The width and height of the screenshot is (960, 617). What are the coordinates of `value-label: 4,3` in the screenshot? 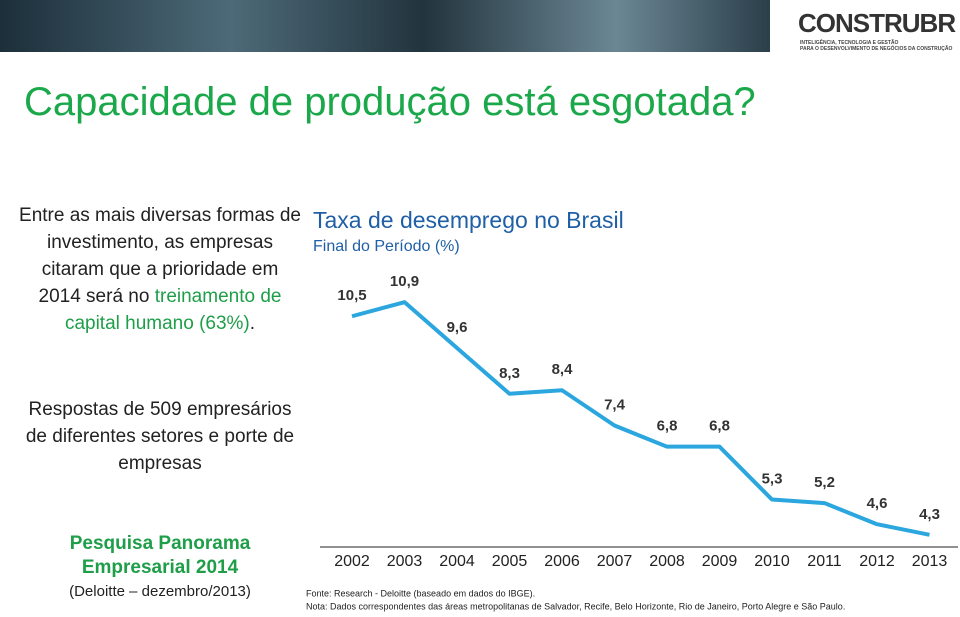 It's located at (929, 514).